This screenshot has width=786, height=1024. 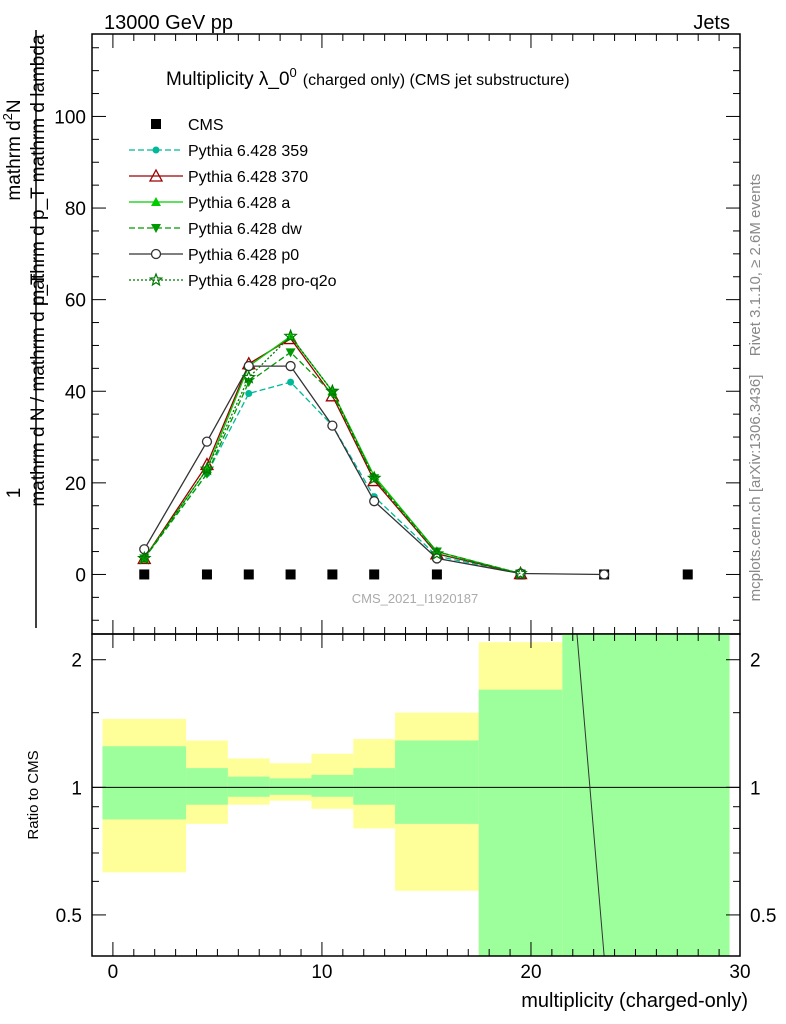 What do you see at coordinates (80, 575) in the screenshot?
I see `y-tick-label-0: 0` at bounding box center [80, 575].